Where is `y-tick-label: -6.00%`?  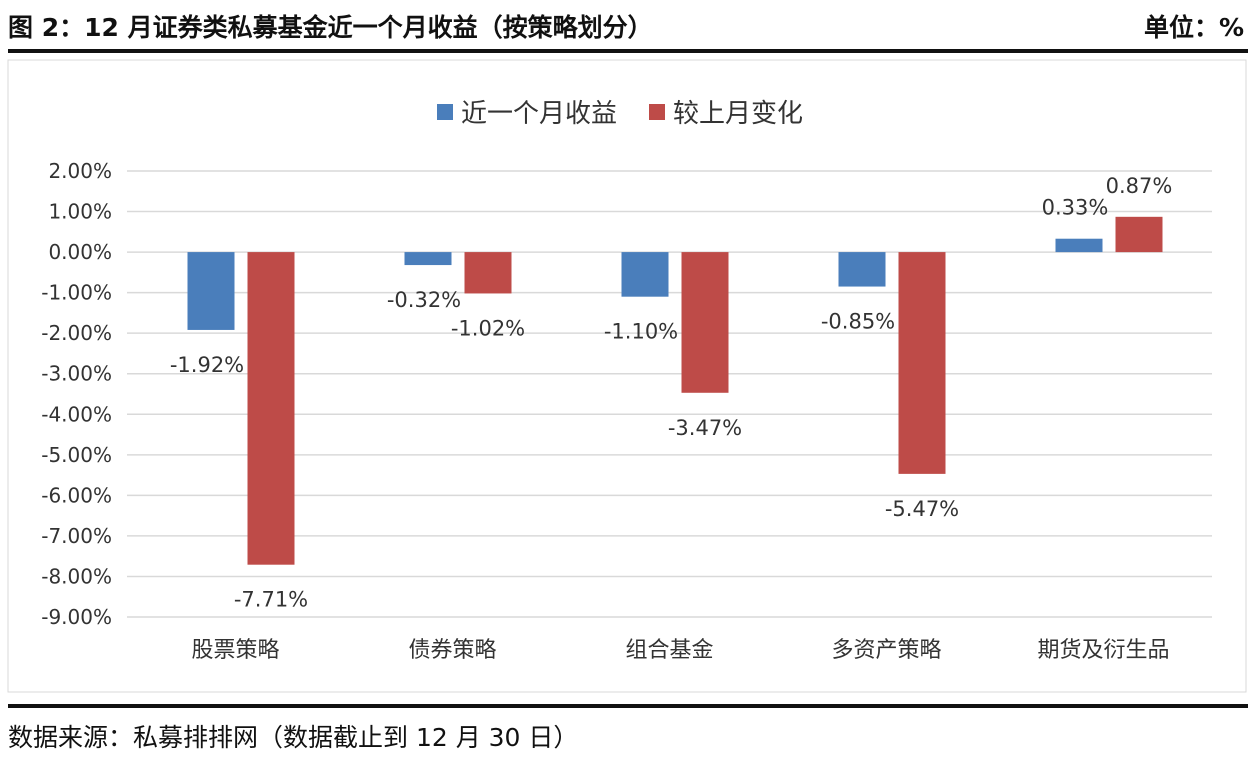
y-tick-label: -6.00% is located at coordinates (76, 495).